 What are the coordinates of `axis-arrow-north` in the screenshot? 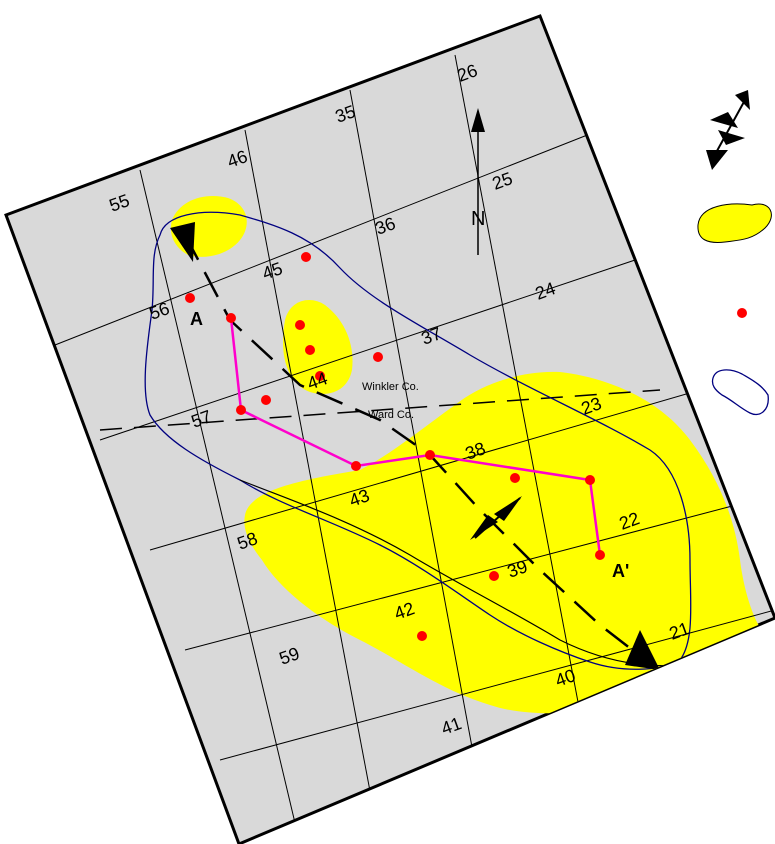 It's located at (182, 242).